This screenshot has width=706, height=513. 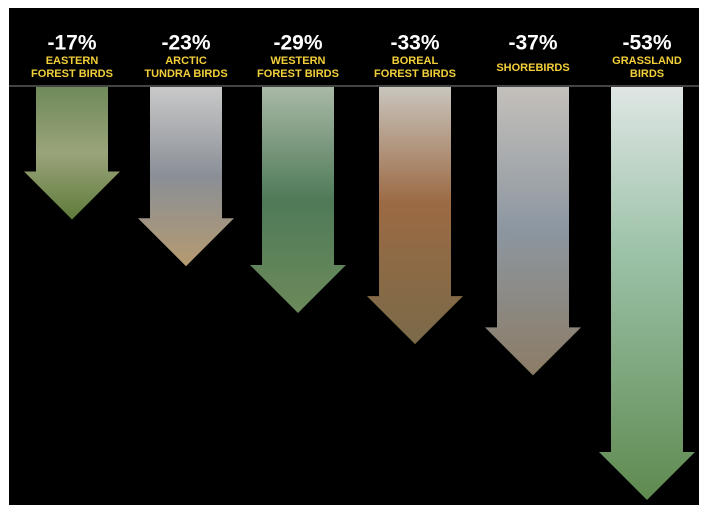 What do you see at coordinates (298, 61) in the screenshot?
I see `category-label: WESTERN` at bounding box center [298, 61].